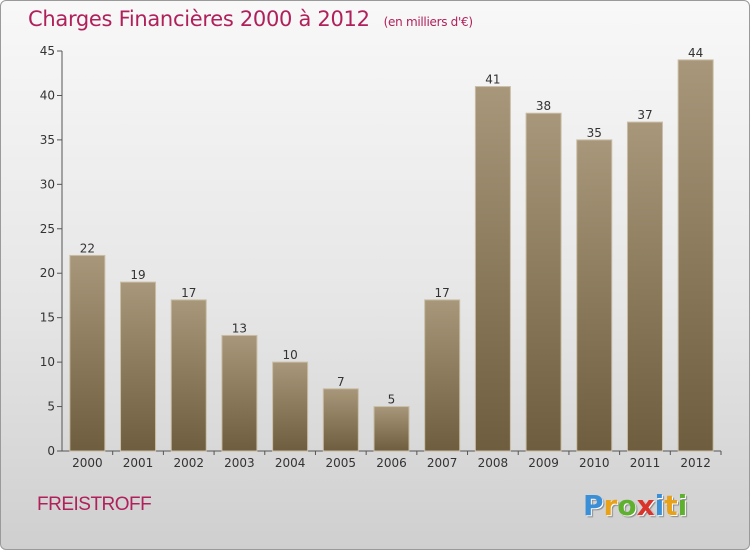  I want to click on y-tick-label: 35, so click(47, 140).